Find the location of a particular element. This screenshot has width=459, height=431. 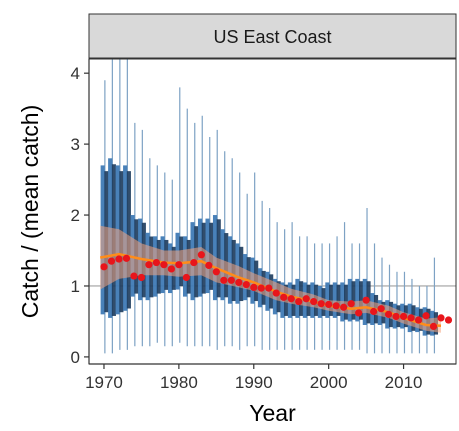

point-1973 is located at coordinates (126, 258).